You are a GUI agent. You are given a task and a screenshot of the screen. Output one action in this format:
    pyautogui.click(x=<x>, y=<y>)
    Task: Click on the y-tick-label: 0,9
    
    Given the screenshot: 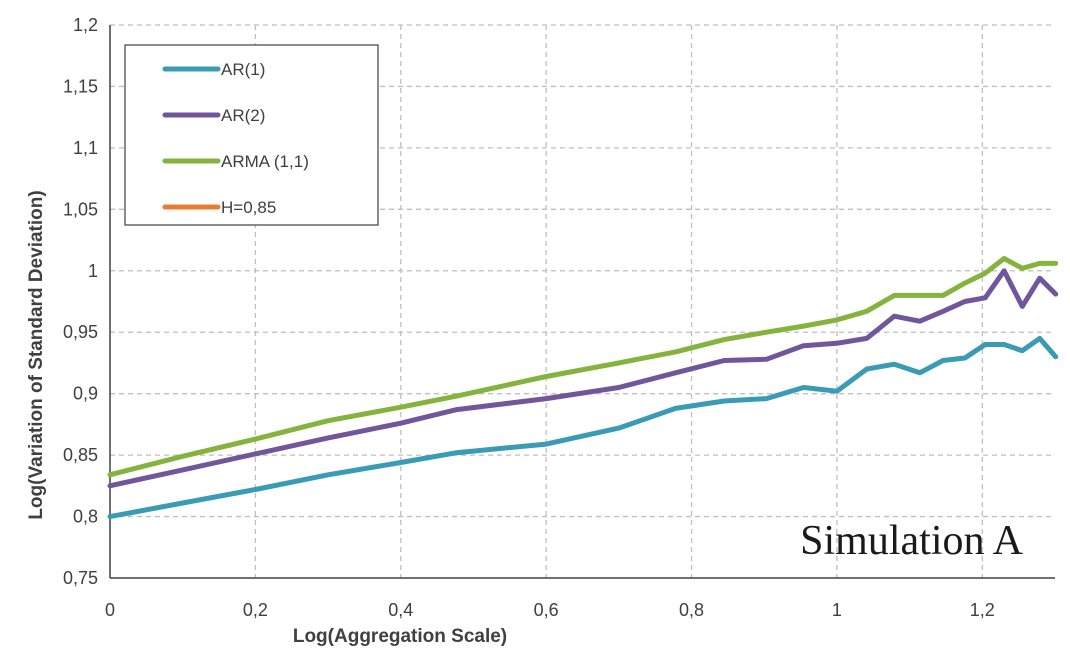 What is the action you would take?
    pyautogui.click(x=85, y=394)
    